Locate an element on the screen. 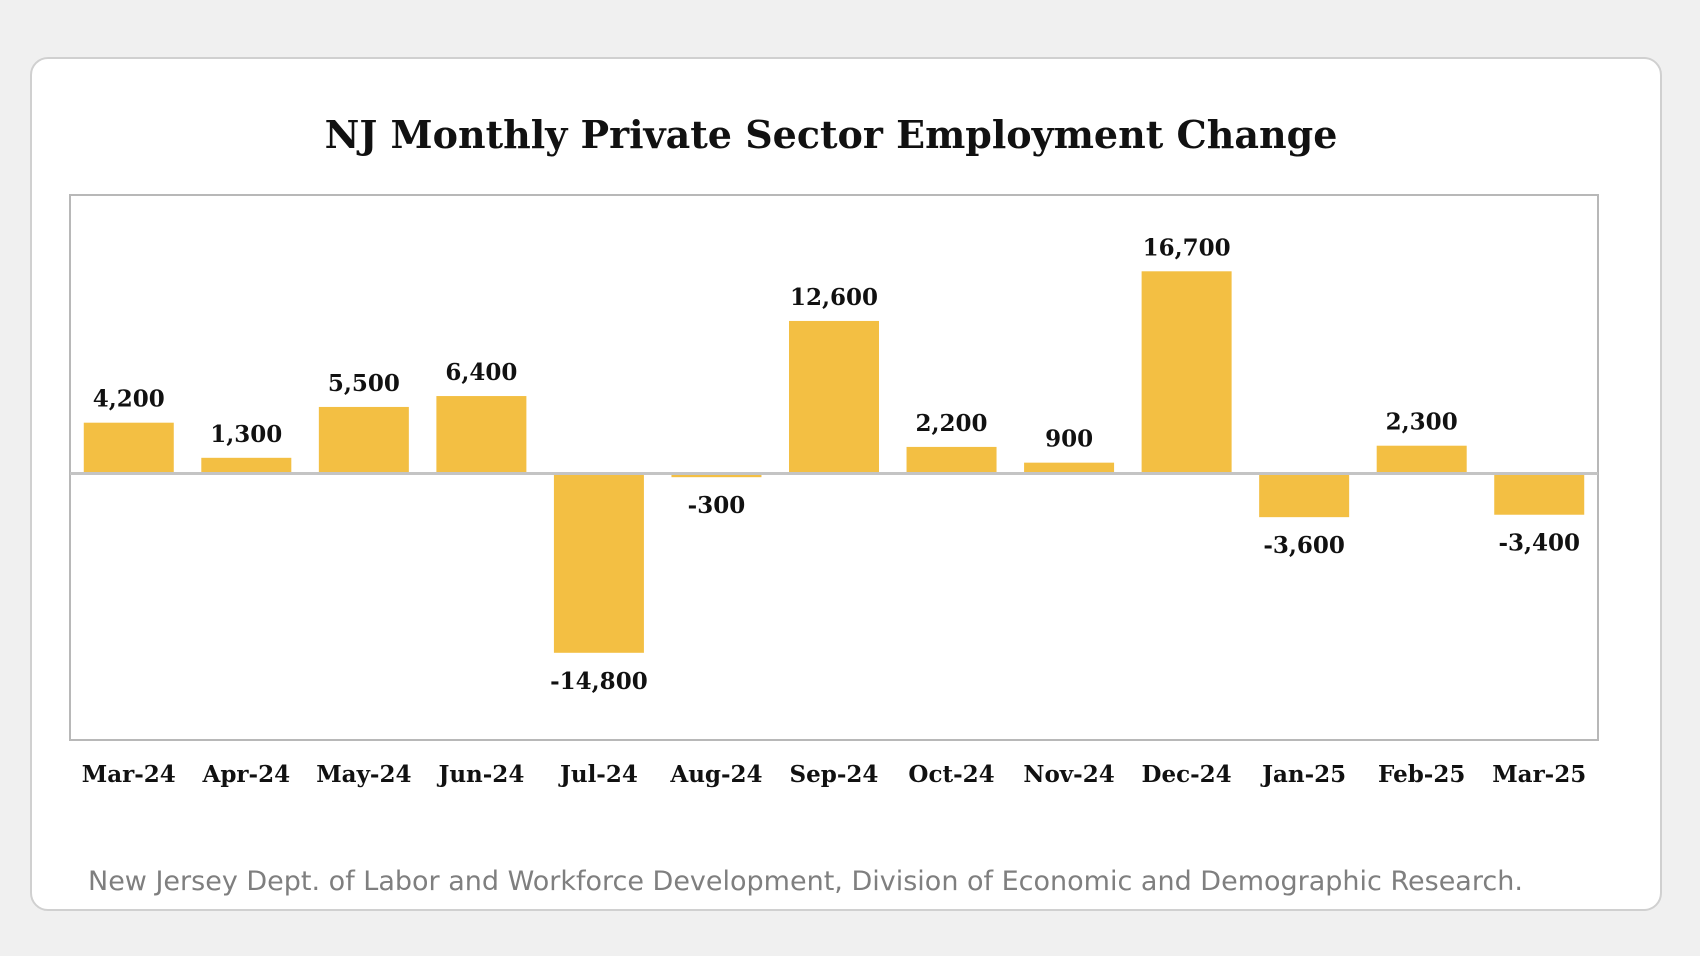 This screenshot has height=956, width=1700. category-label: Feb-25 is located at coordinates (1421, 774).